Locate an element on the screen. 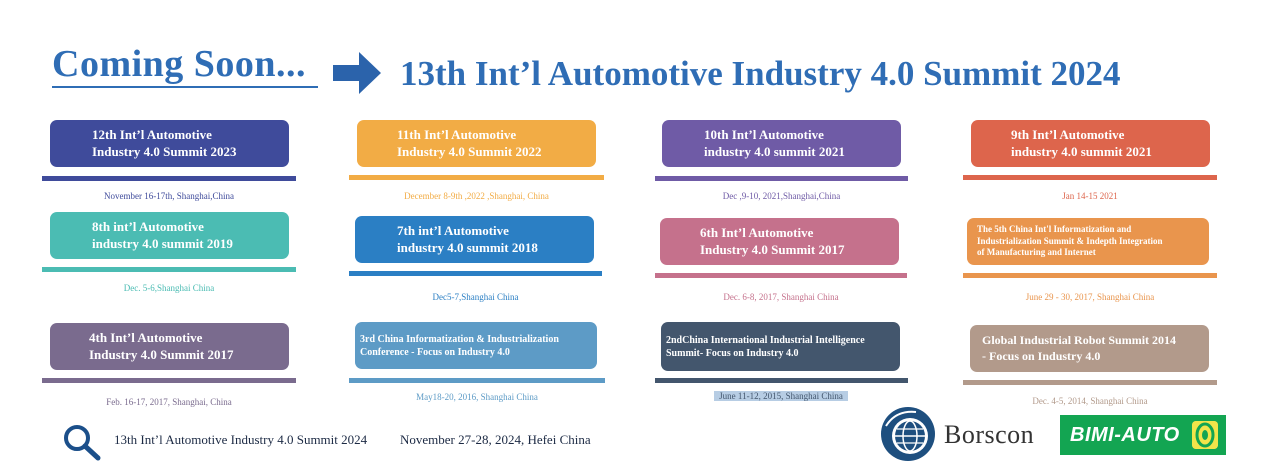 This screenshot has height=470, width=1263. borscon-logo-text: Borscon is located at coordinates (989, 434).